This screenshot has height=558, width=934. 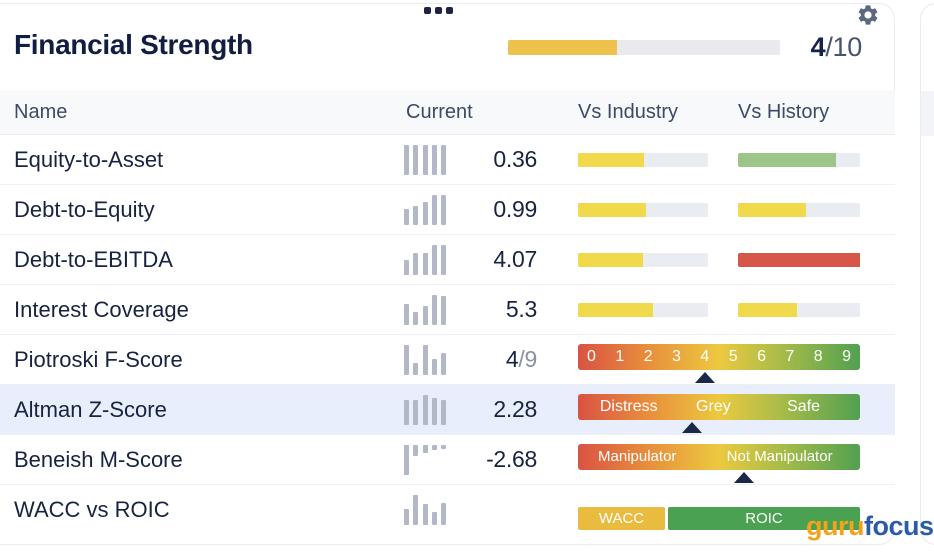 I want to click on score-gradient-bar: Distress Grey Safe, so click(x=719, y=407).